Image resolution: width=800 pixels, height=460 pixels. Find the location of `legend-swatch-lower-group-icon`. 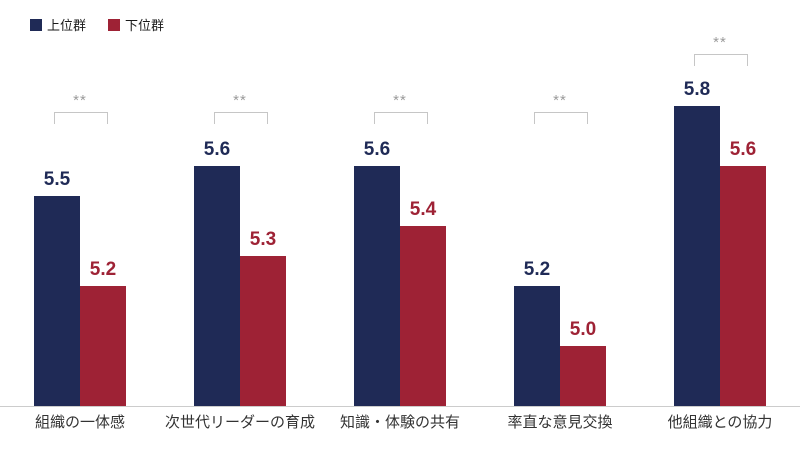

legend-swatch-lower-group-icon is located at coordinates (114, 24).